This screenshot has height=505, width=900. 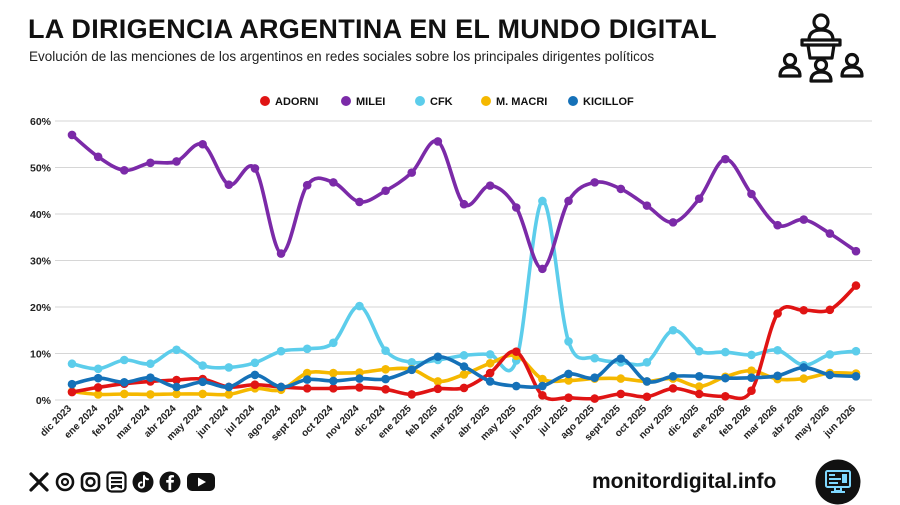 What do you see at coordinates (684, 481) in the screenshot?
I see `footer-website-url: monitordigital.info` at bounding box center [684, 481].